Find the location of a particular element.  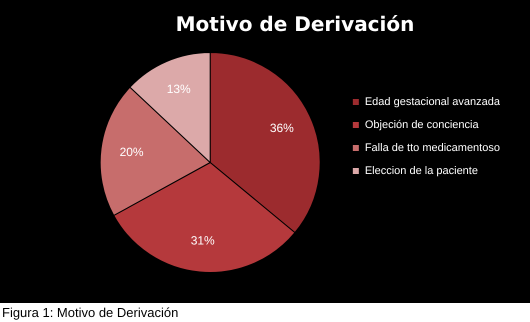

text: Figura 1: Motivo de Derivación is located at coordinates (90, 313).